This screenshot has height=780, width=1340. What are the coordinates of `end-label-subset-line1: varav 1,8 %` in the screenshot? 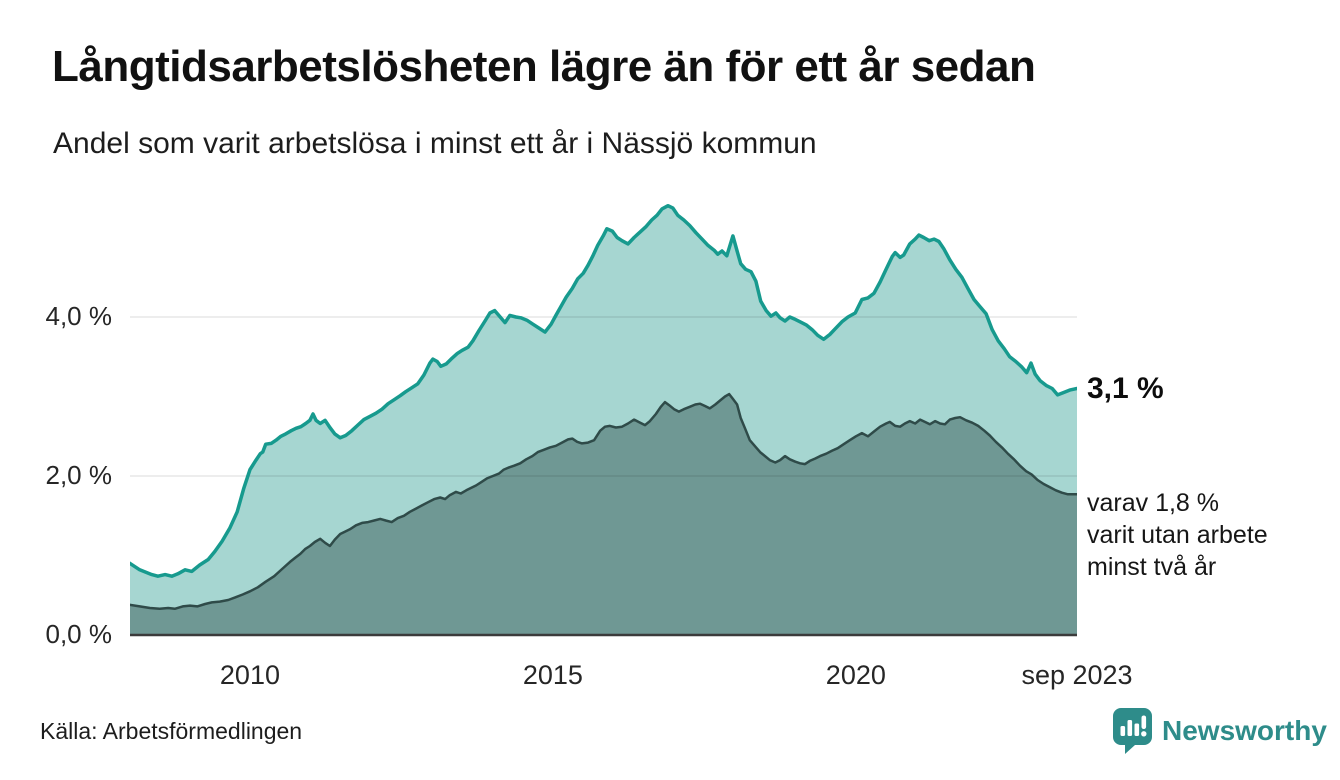 It's located at (1153, 503).